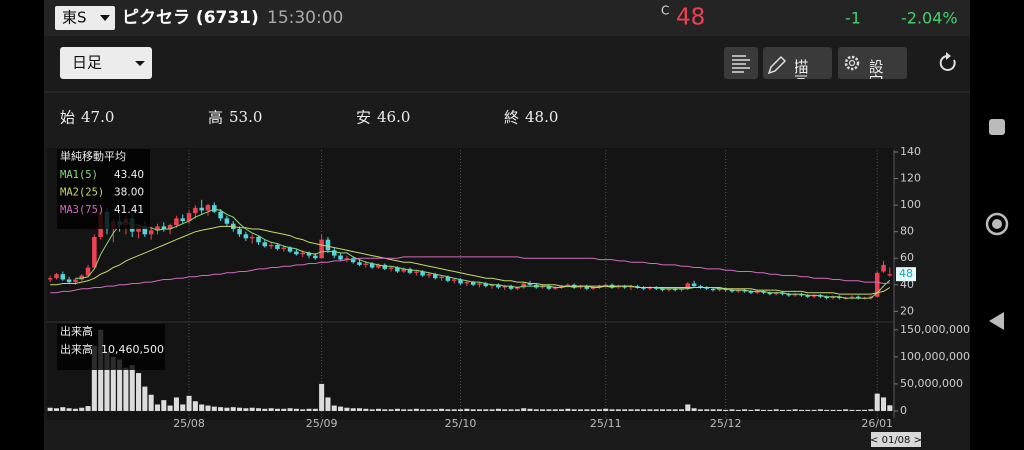 This screenshot has height=450, width=1024. Describe the element at coordinates (877, 423) in the screenshot. I see `x-tick-label: 26/01` at that location.